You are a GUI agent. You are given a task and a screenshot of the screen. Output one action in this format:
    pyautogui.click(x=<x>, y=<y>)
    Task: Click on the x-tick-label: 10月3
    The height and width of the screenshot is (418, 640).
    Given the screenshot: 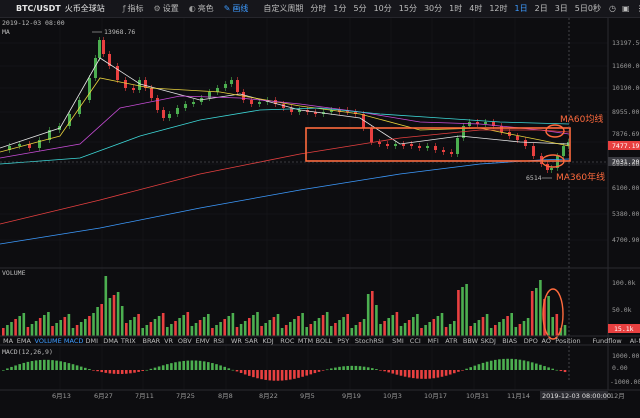 What is the action you would take?
    pyautogui.click(x=392, y=396)
    